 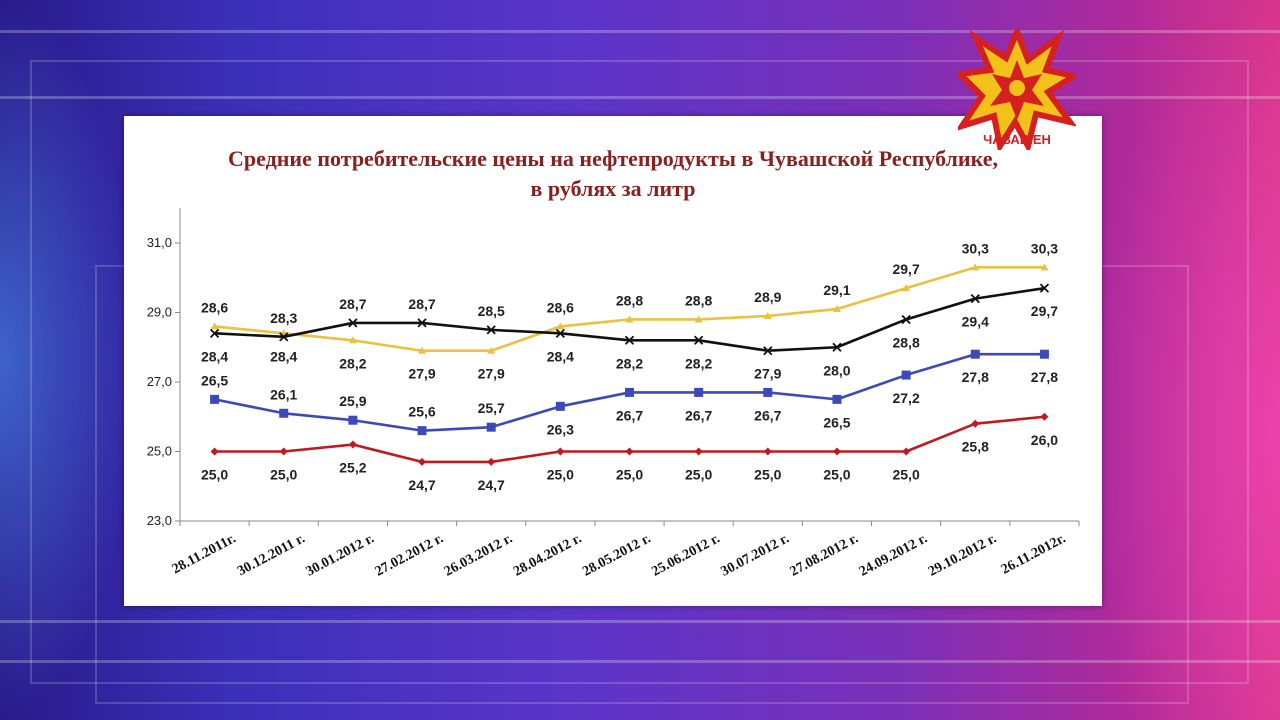 What do you see at coordinates (905, 269) in the screenshot?
I see `data-label: 29,7` at bounding box center [905, 269].